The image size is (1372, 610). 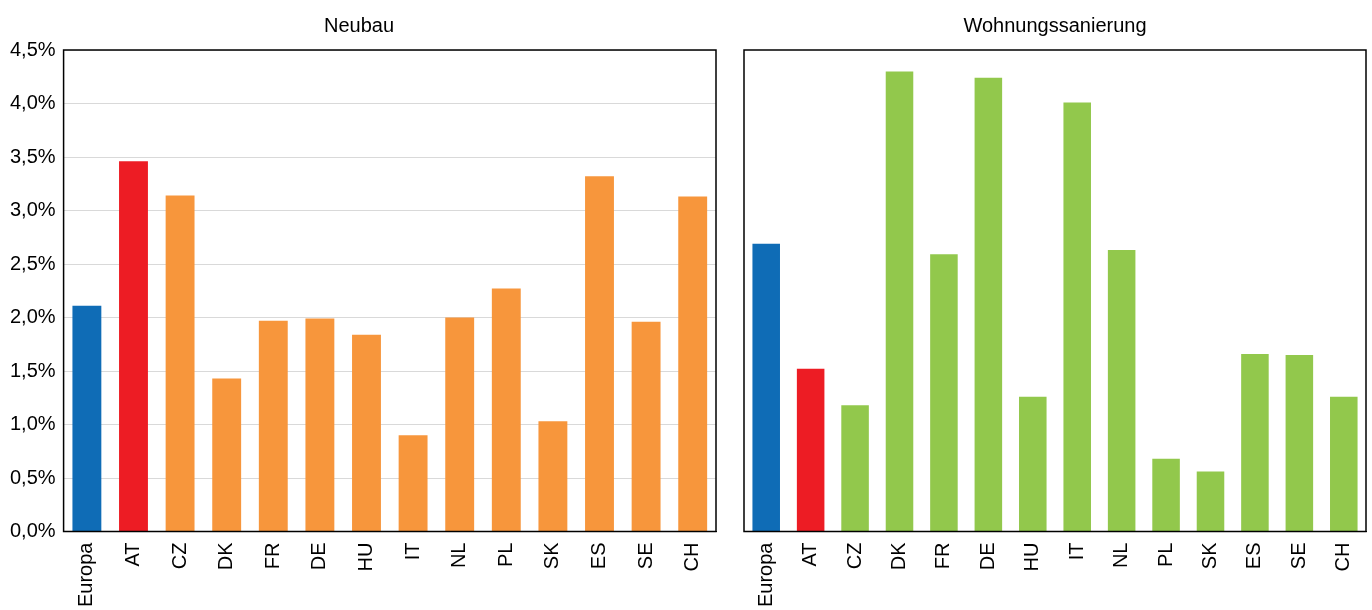 What do you see at coordinates (32, 155) in the screenshot?
I see `y-tick-label: 3,5%` at bounding box center [32, 155].